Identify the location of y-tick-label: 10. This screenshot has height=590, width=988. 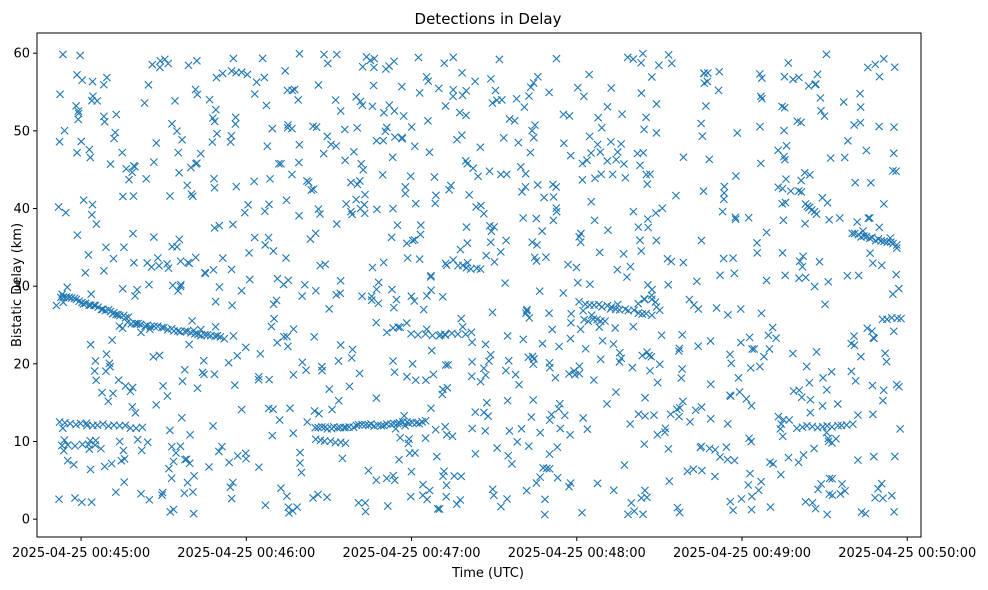
(21, 442).